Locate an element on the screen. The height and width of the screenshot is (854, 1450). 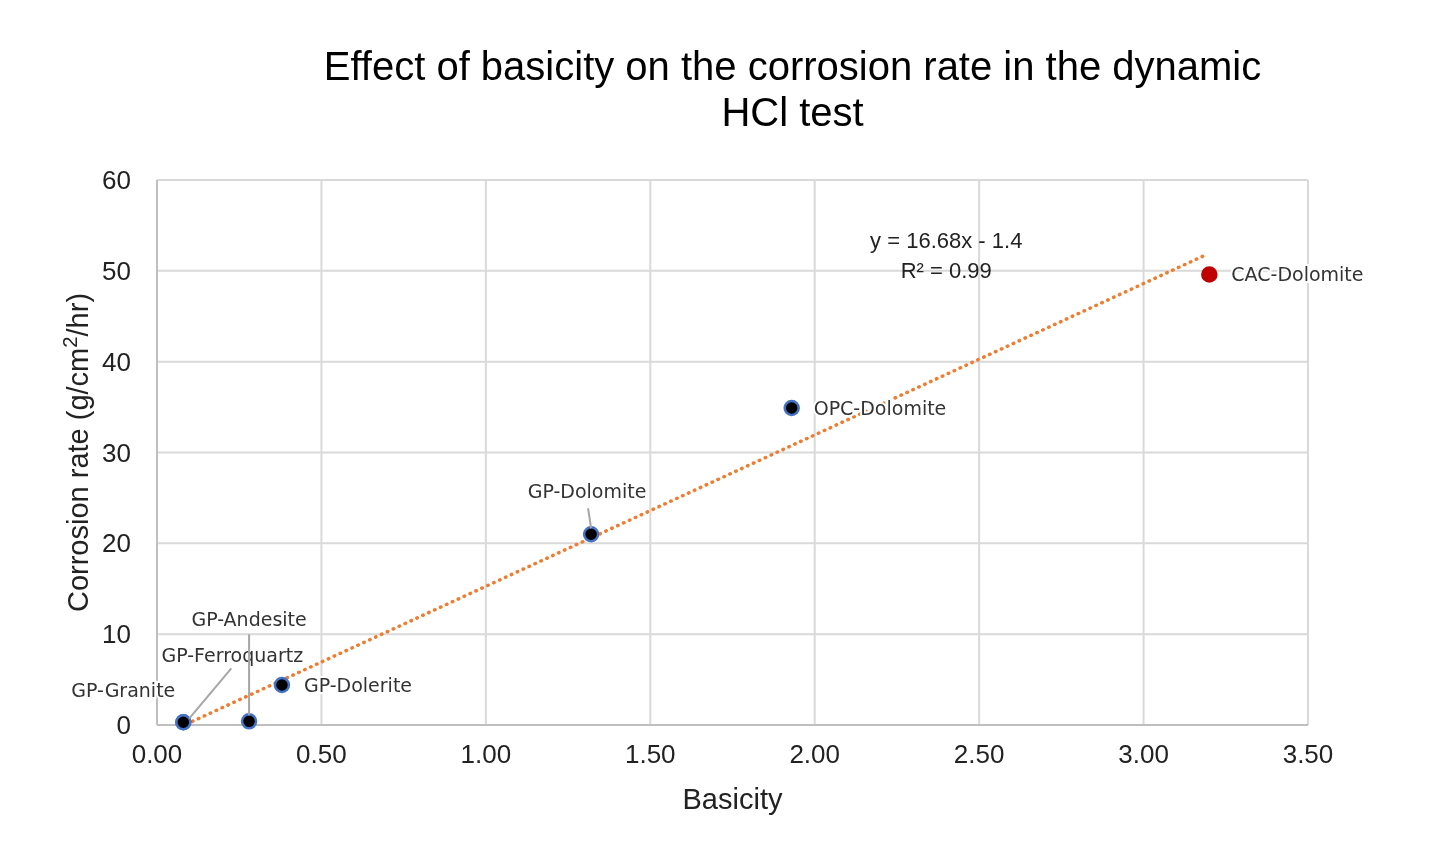
annotation: CAC-Dolomite is located at coordinates (1297, 274).